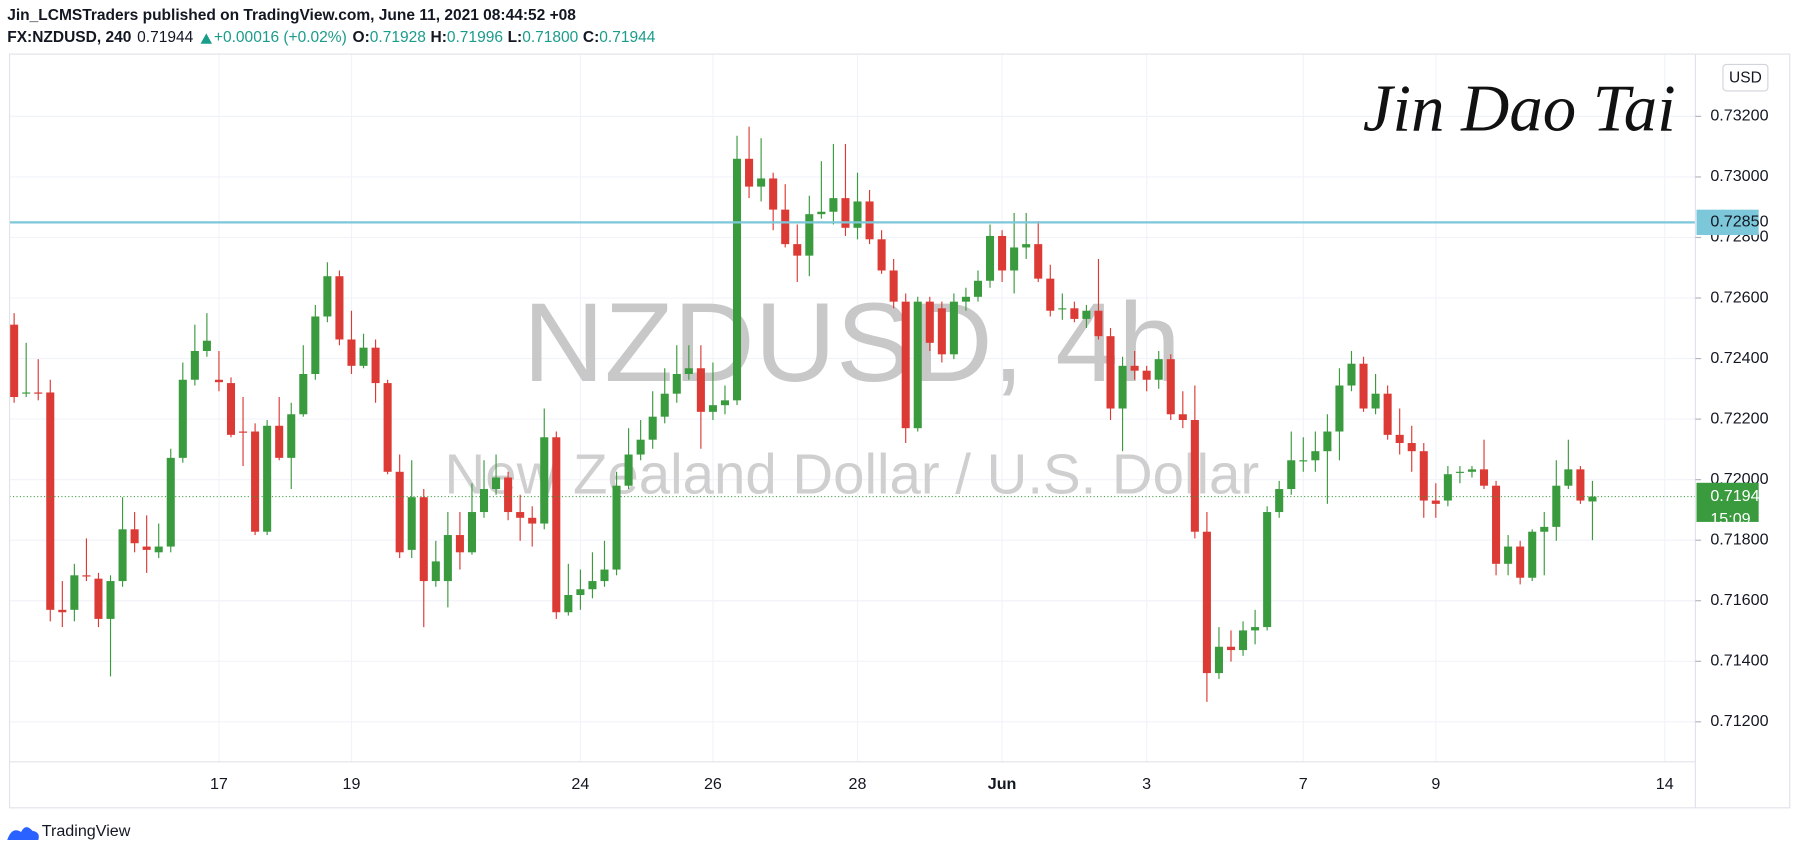 Image resolution: width=1805 pixels, height=855 pixels. What do you see at coordinates (23, 834) in the screenshot?
I see `logo-cloud` at bounding box center [23, 834].